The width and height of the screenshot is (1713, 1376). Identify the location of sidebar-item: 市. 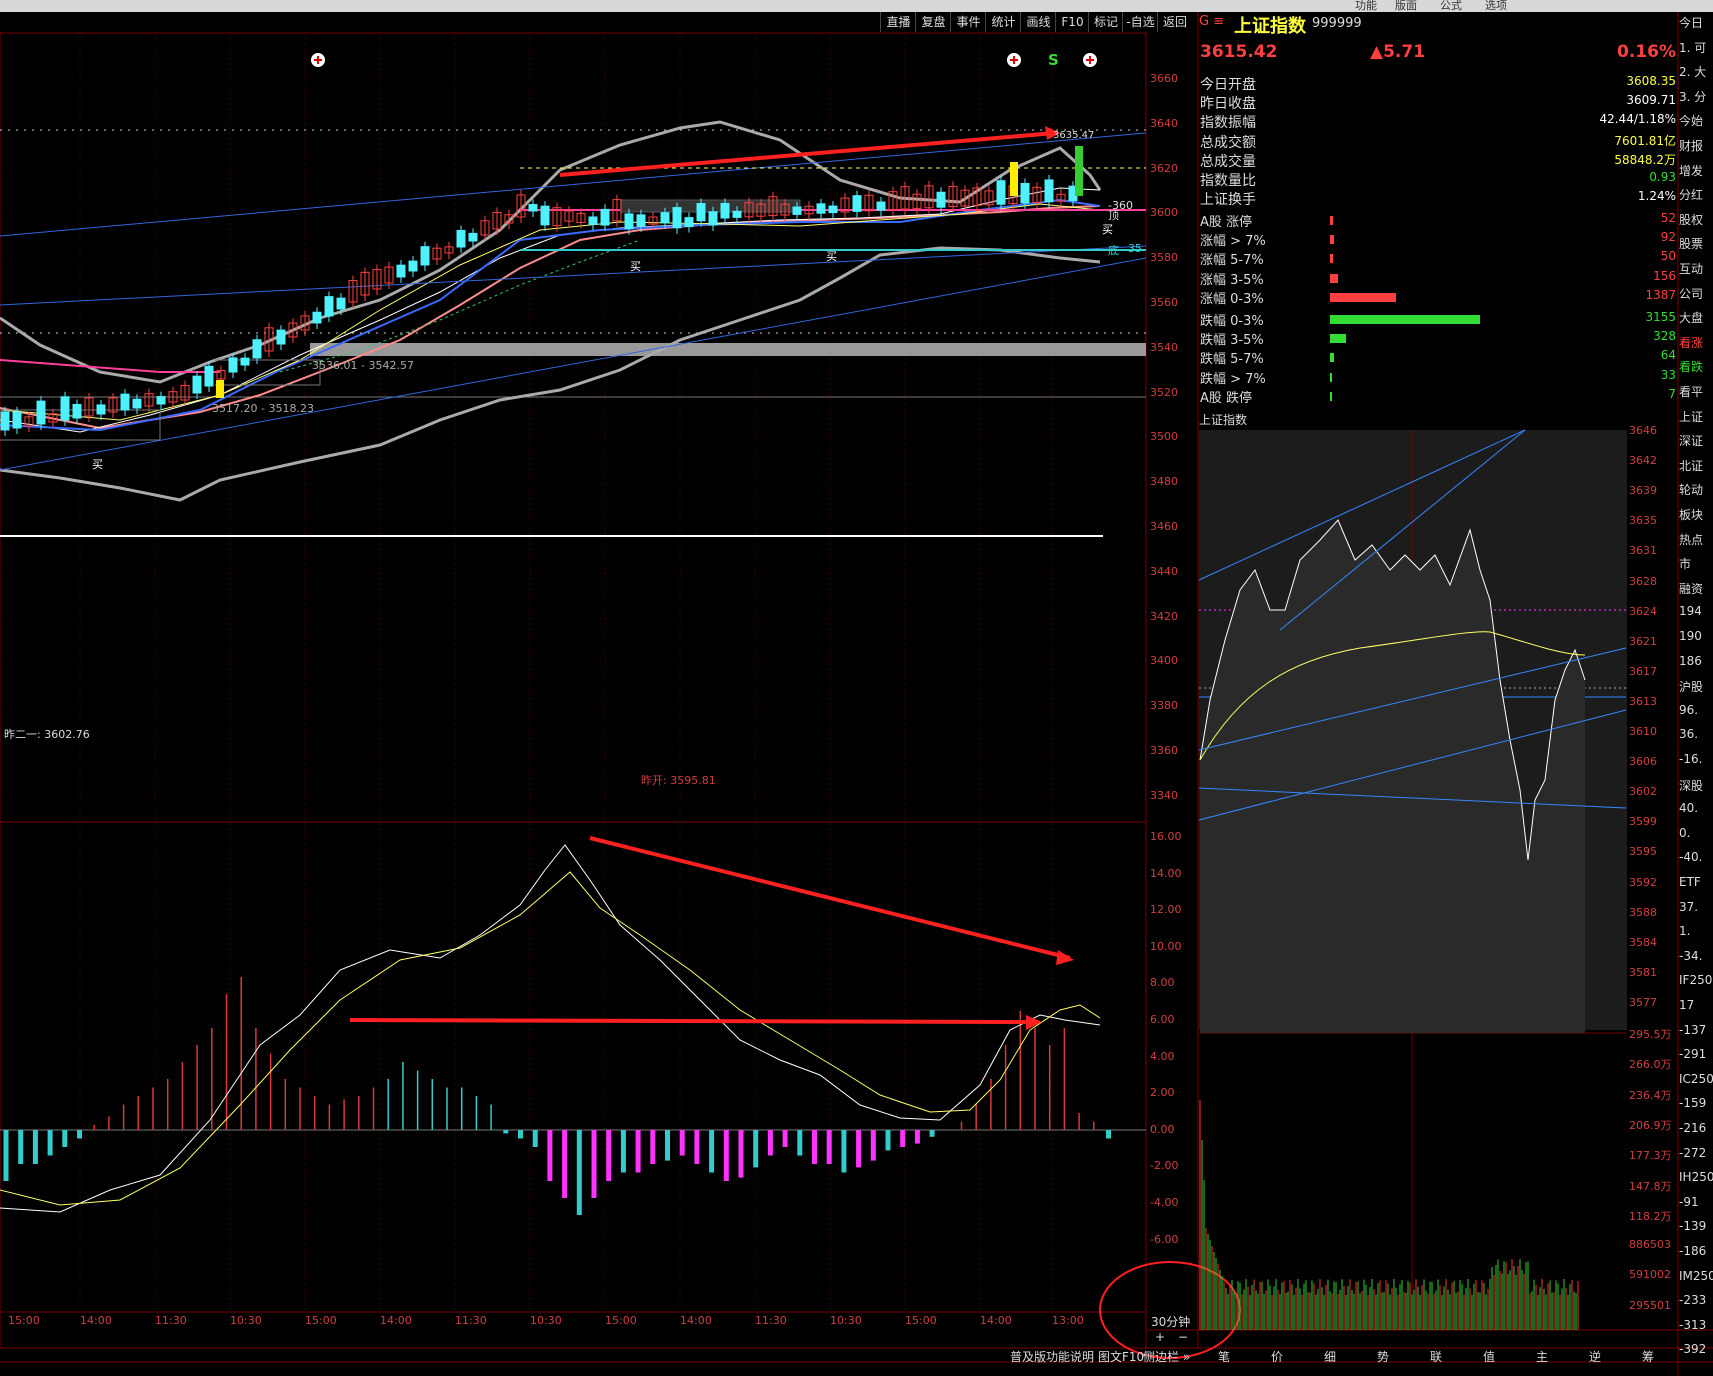
(1685, 564).